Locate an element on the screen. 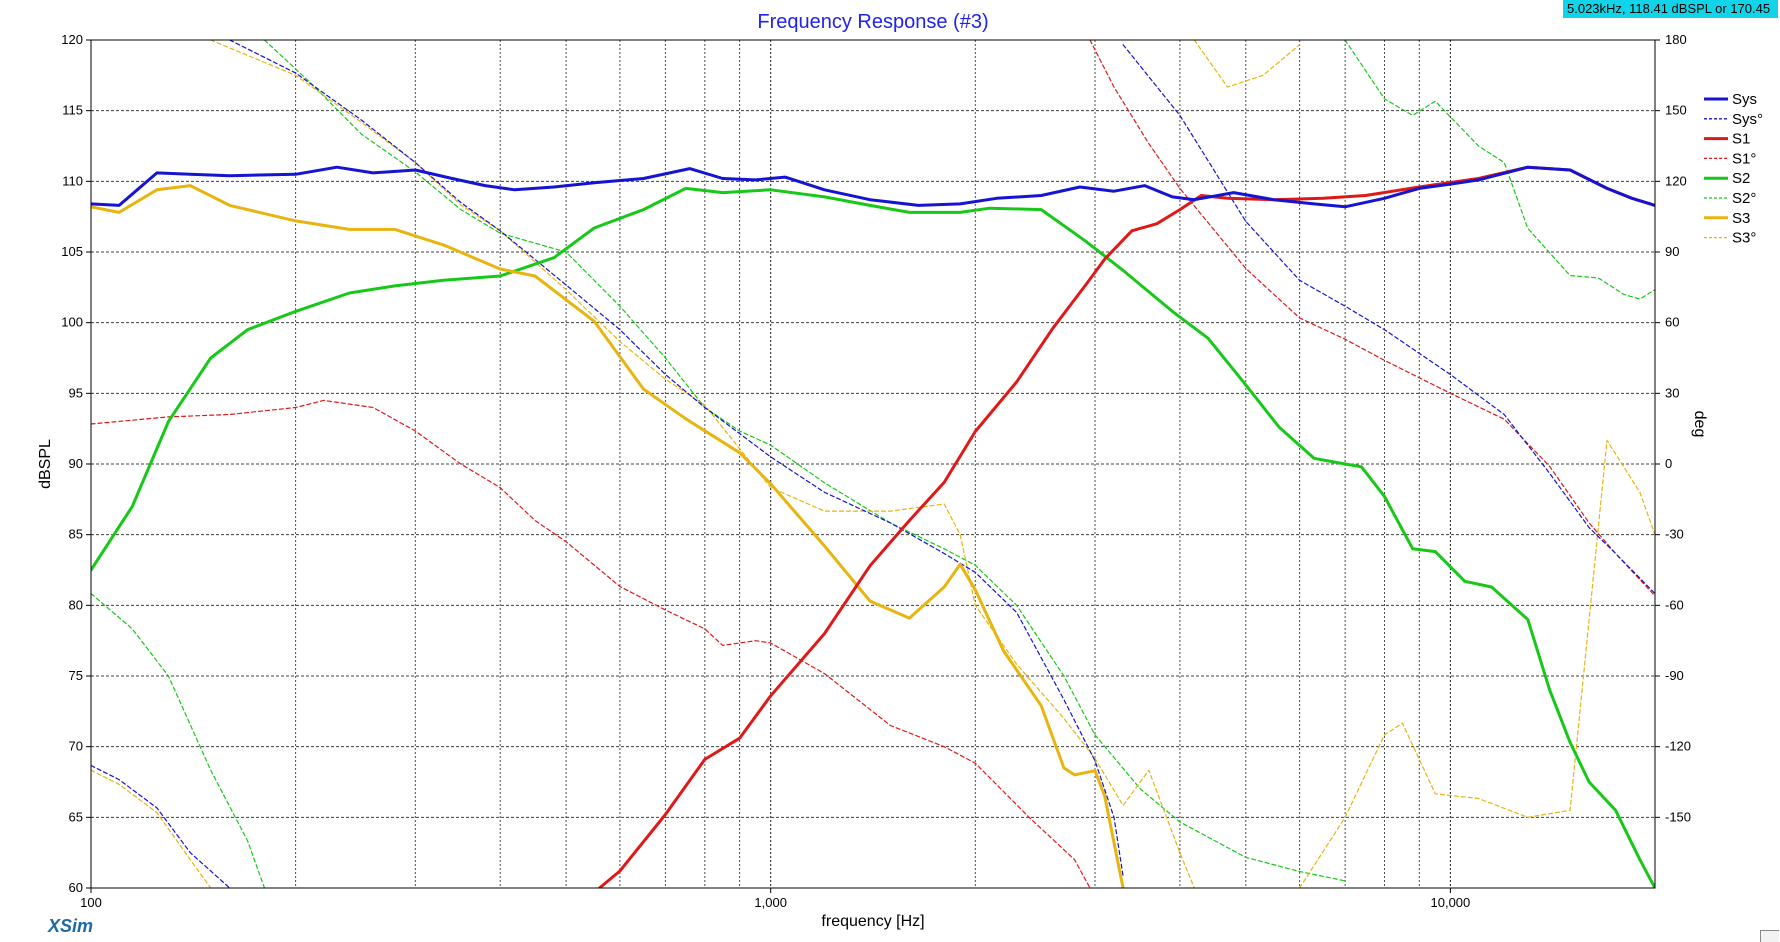  y2-tick-label: 150 is located at coordinates (1676, 110).